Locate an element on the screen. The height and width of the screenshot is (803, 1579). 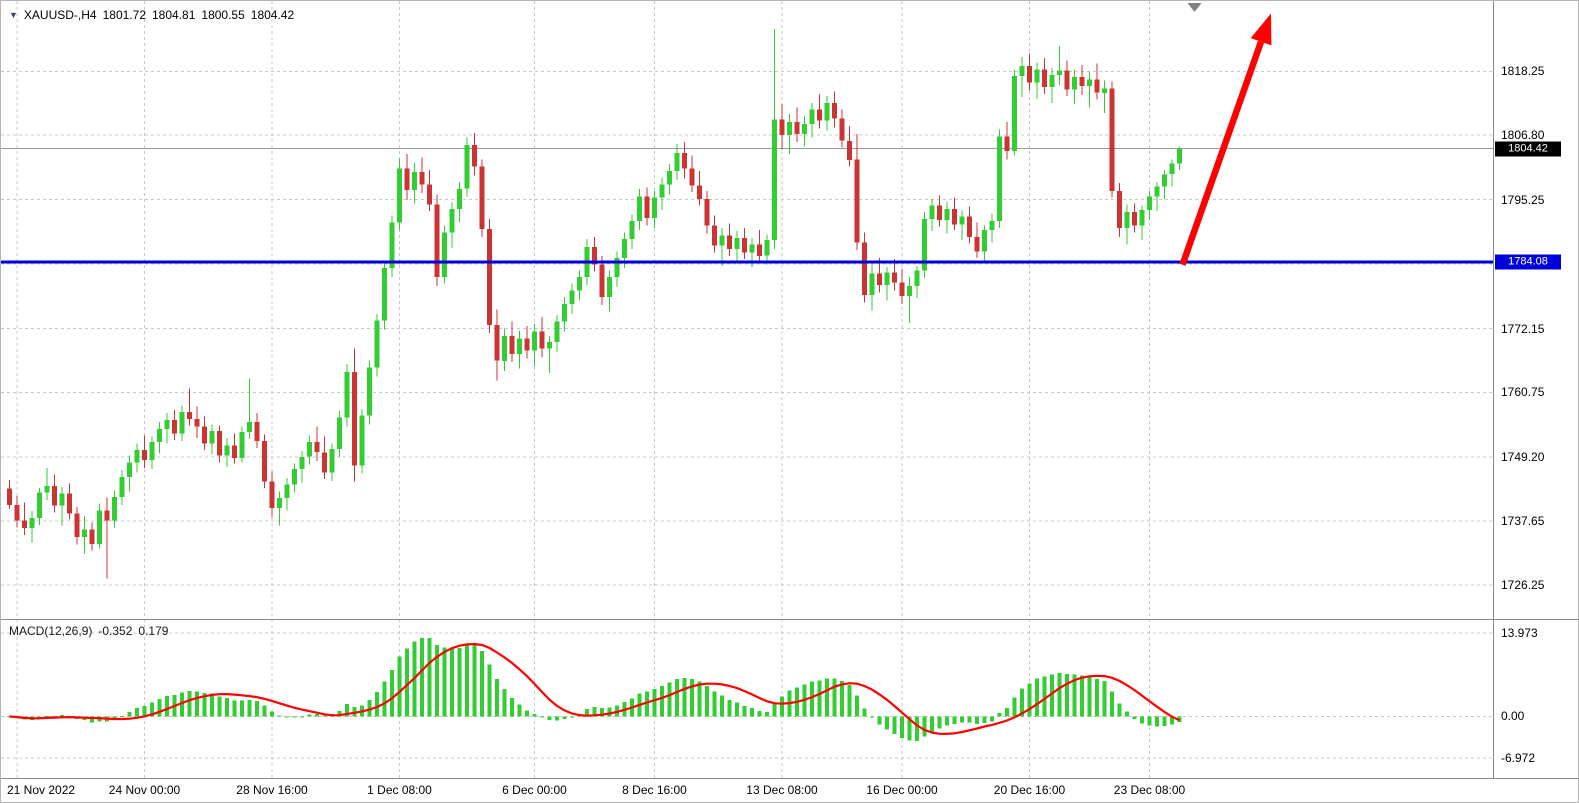
time-axis-label: 16 Dec 00:00 is located at coordinates (902, 790).